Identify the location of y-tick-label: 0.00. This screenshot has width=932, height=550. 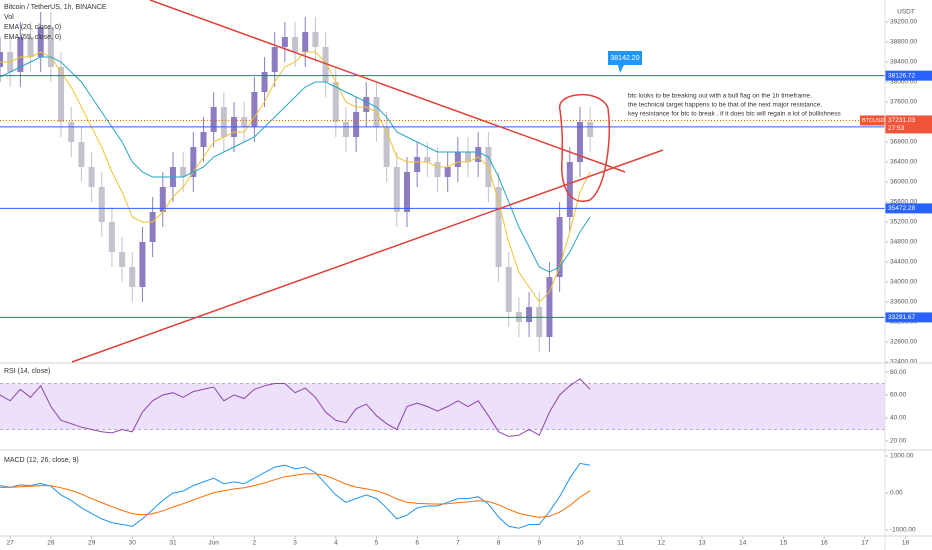
(896, 493).